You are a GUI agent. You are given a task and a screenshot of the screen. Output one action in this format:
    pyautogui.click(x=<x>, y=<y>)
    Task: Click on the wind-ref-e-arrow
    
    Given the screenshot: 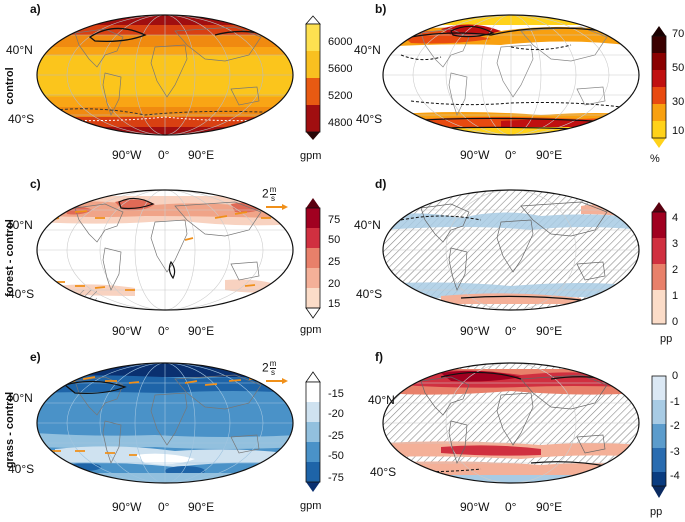 What is the action you would take?
    pyautogui.click(x=277, y=381)
    